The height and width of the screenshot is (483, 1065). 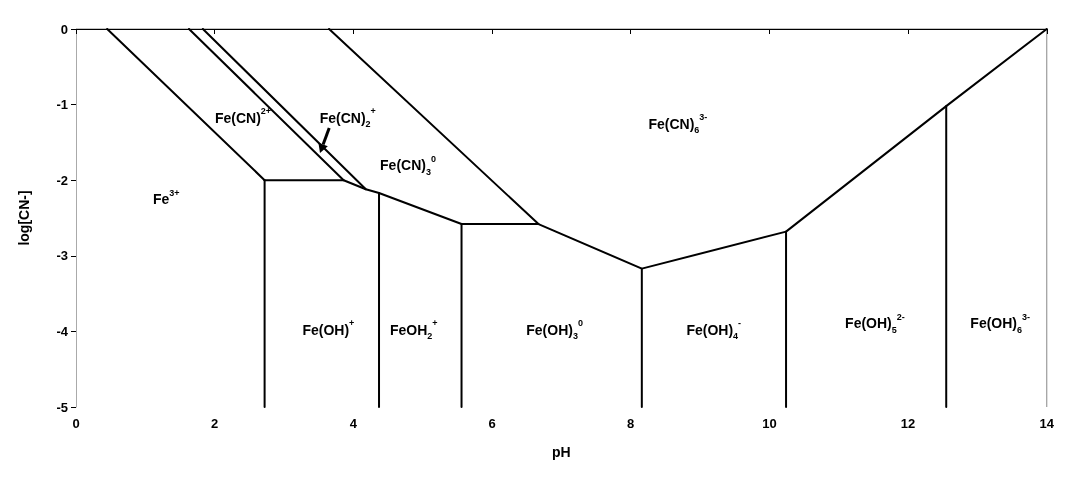 I want to click on x-tick-label: 2, so click(x=215, y=423).